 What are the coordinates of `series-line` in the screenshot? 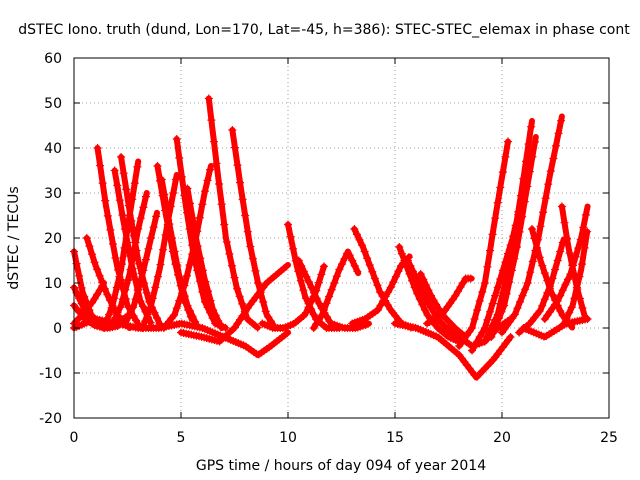 It's located at (576, 277).